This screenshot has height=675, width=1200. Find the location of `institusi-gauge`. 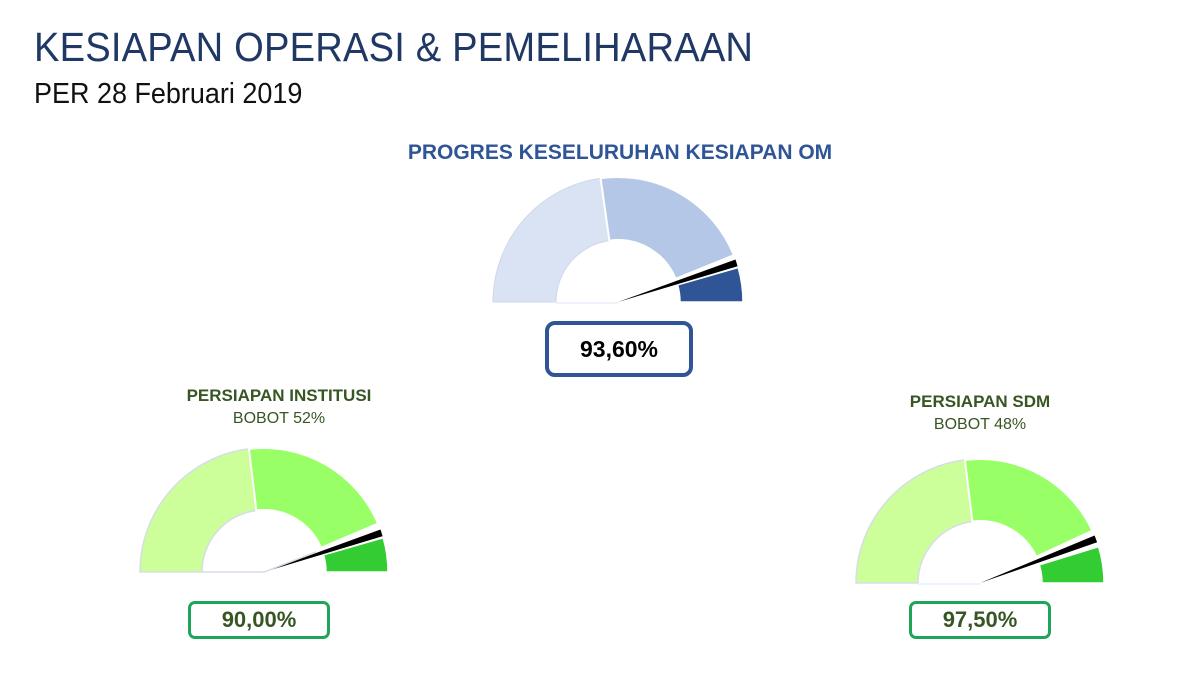

institusi-gauge is located at coordinates (264, 510).